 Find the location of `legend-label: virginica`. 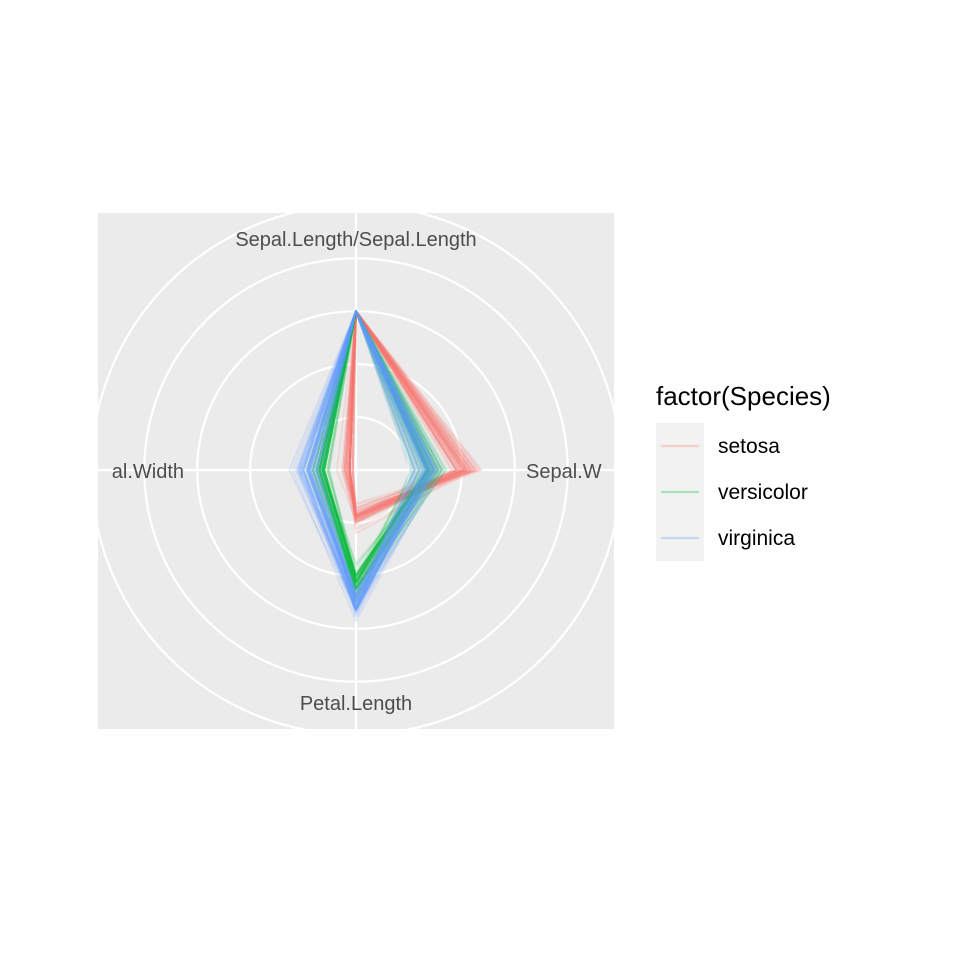

legend-label: virginica is located at coordinates (756, 538).